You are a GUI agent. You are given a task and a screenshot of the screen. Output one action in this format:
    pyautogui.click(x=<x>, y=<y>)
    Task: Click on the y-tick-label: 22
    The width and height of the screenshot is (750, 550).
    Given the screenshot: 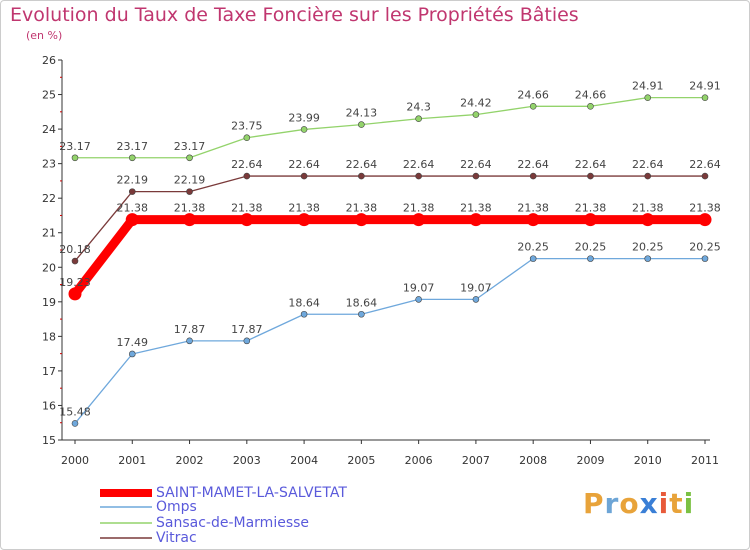 What is the action you would take?
    pyautogui.click(x=49, y=198)
    